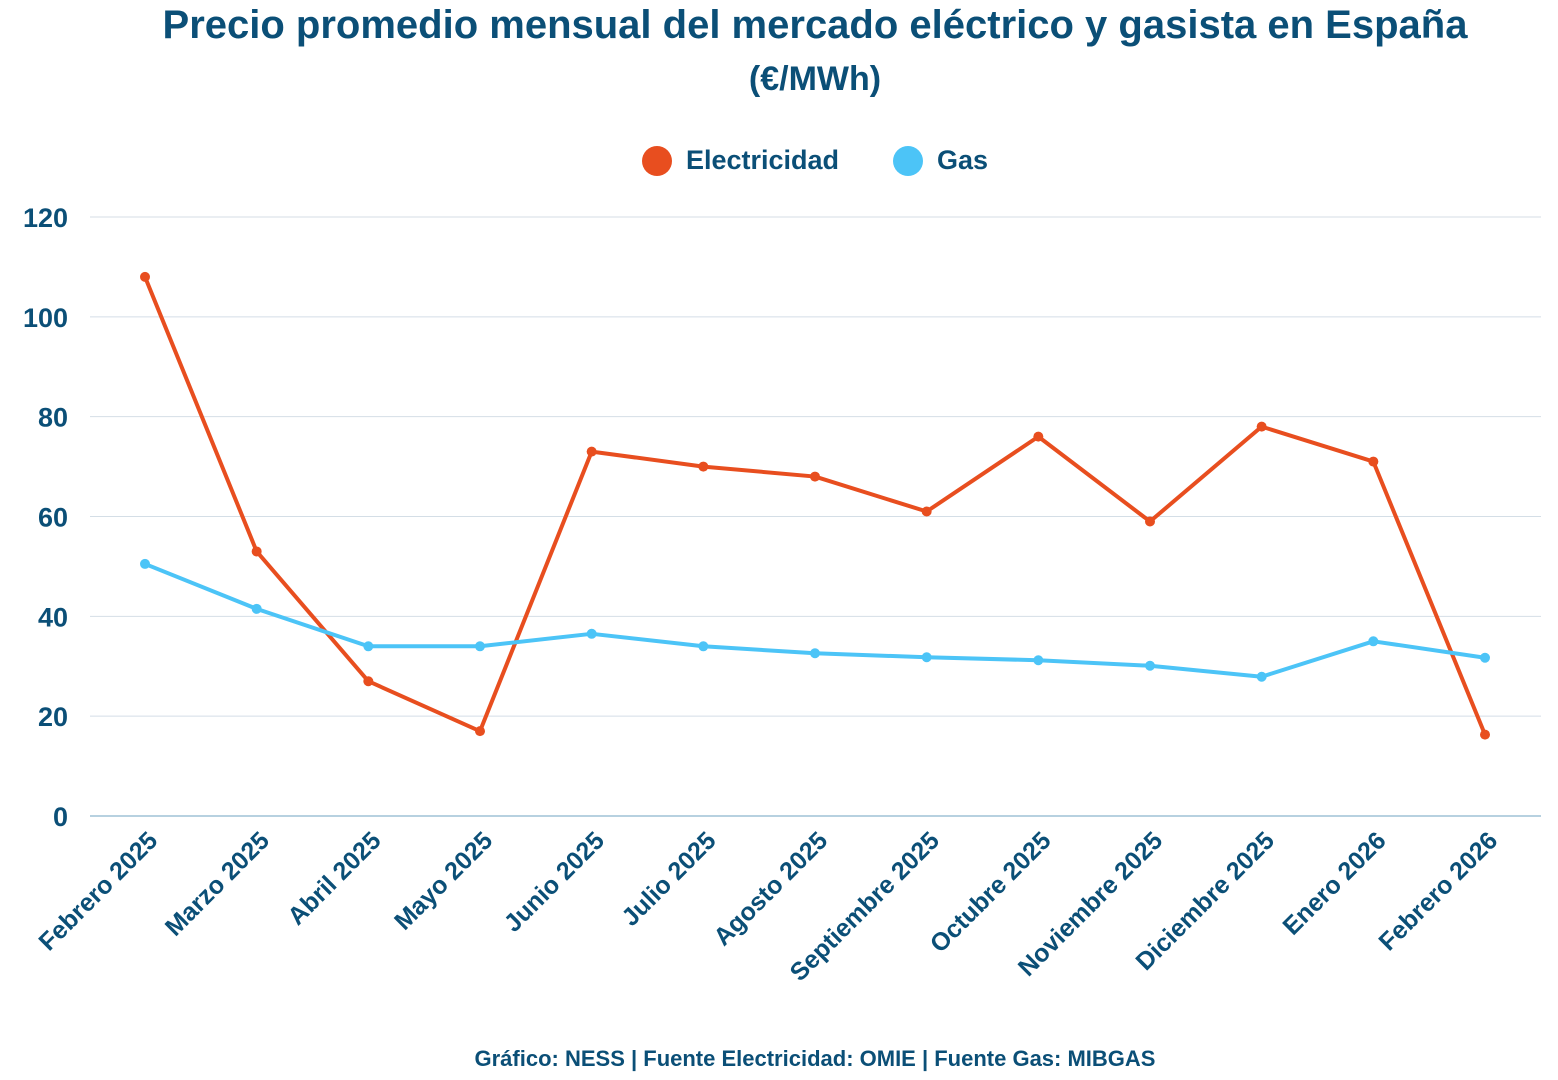 The height and width of the screenshot is (1080, 1558). What do you see at coordinates (815, 620) in the screenshot?
I see `series-line-gas` at bounding box center [815, 620].